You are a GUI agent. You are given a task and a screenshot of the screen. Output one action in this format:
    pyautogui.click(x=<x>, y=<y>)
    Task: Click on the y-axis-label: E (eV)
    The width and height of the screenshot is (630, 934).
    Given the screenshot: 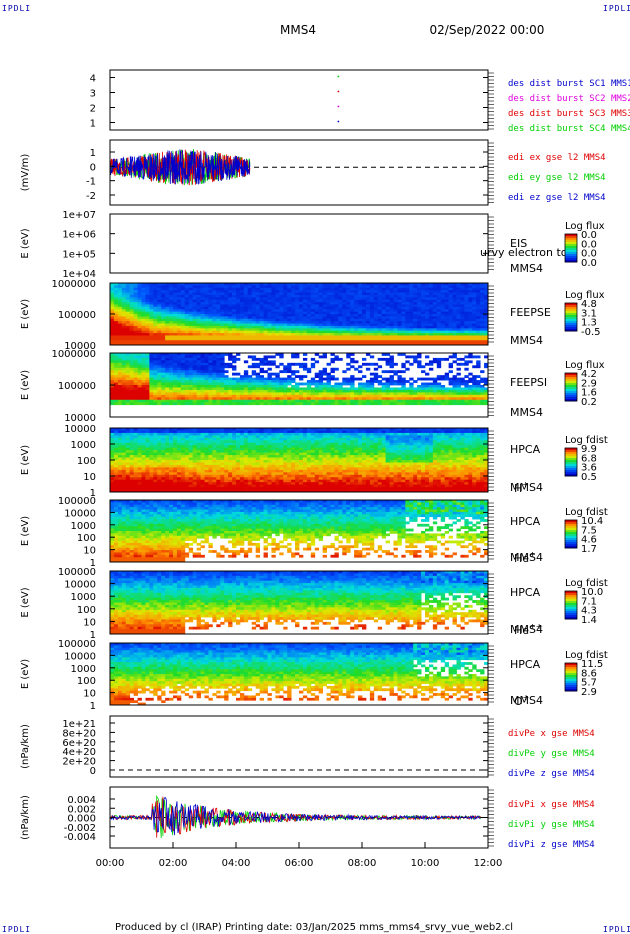 What is the action you would take?
    pyautogui.click(x=25, y=314)
    